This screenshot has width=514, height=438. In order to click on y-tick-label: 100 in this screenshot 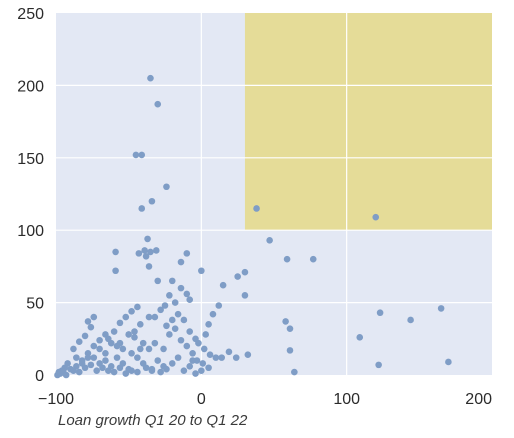, I will do `click(30, 231)`.